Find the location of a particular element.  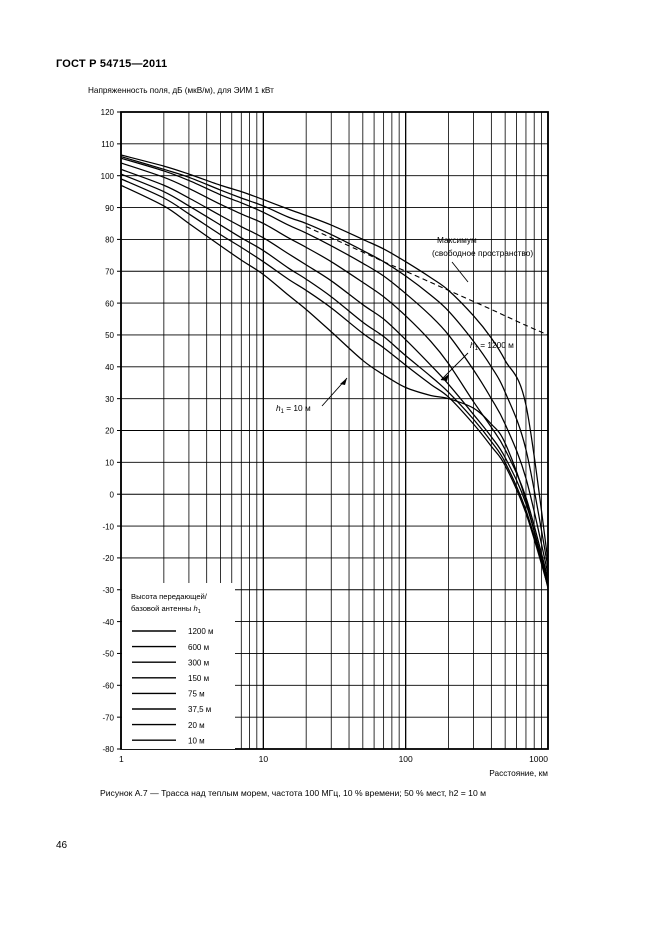

y-tick-label: -40 is located at coordinates (108, 622).